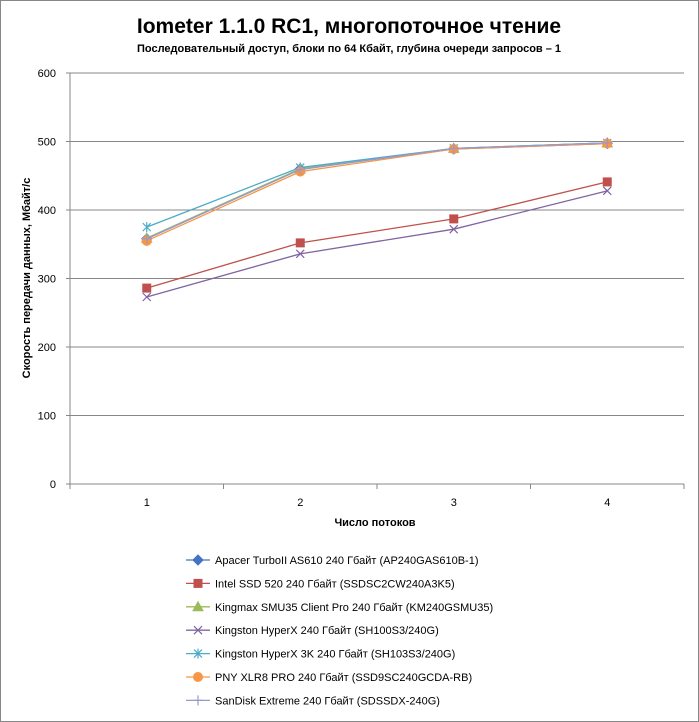 The height and width of the screenshot is (722, 699). Describe the element at coordinates (327, 631) in the screenshot. I see `legend-label: Kingston HyperX 240 Гбайт (SH100S3/240G)` at that location.